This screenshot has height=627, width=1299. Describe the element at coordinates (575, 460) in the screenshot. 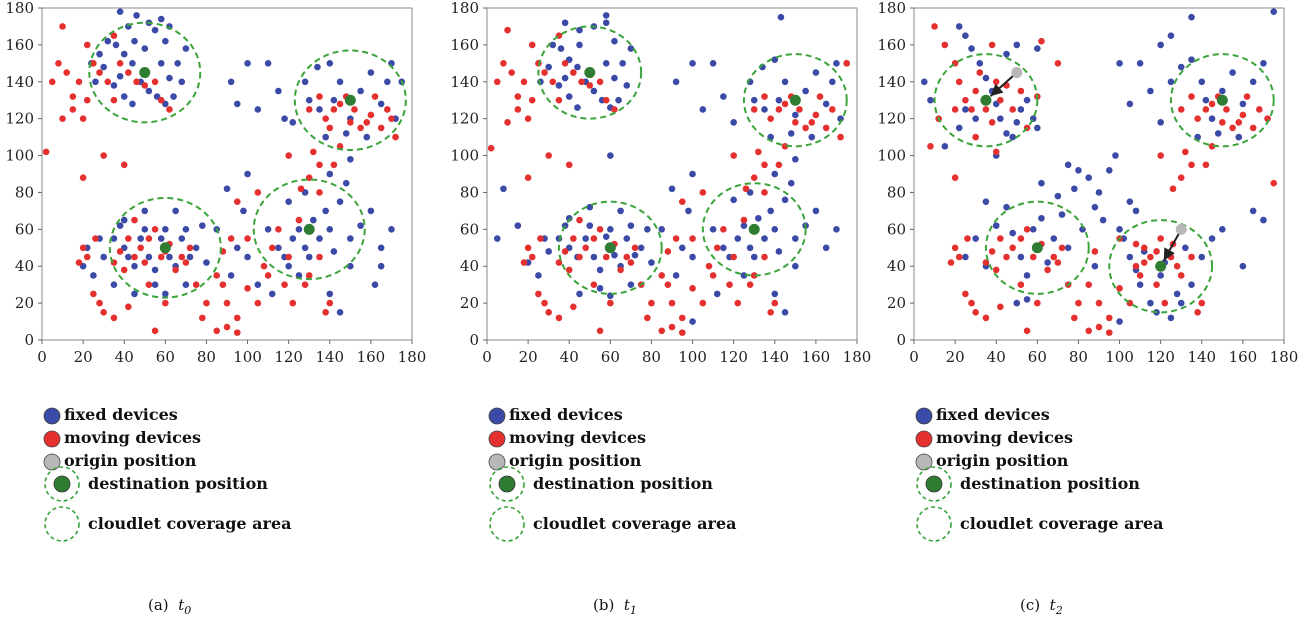

I see `origin-legend-label: origin position` at that location.